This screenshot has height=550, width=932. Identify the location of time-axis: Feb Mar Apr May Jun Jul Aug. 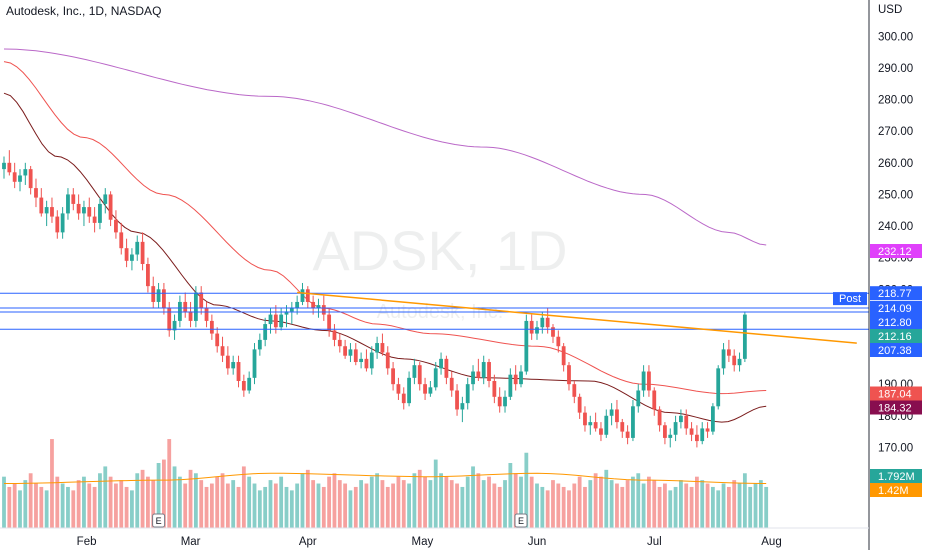
(429, 542).